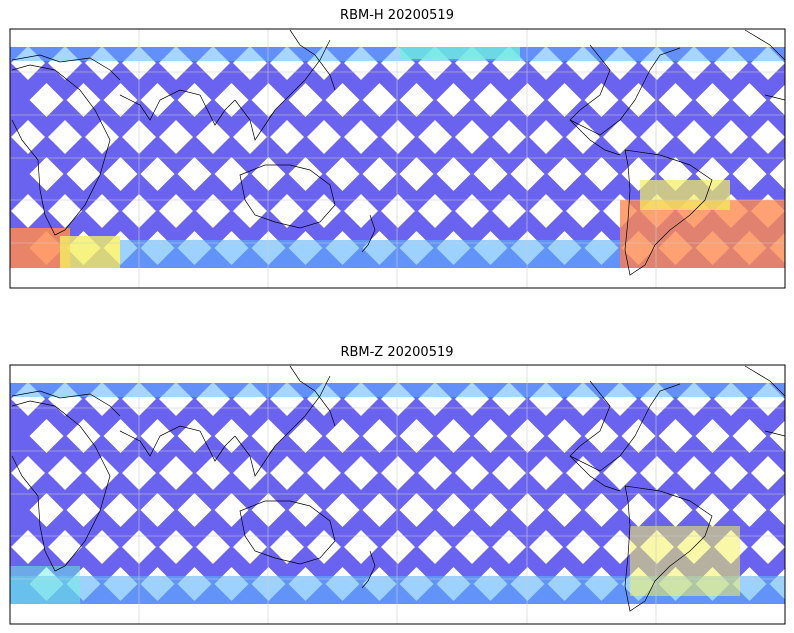  I want to click on swath-highlat-north, so click(397, 54).